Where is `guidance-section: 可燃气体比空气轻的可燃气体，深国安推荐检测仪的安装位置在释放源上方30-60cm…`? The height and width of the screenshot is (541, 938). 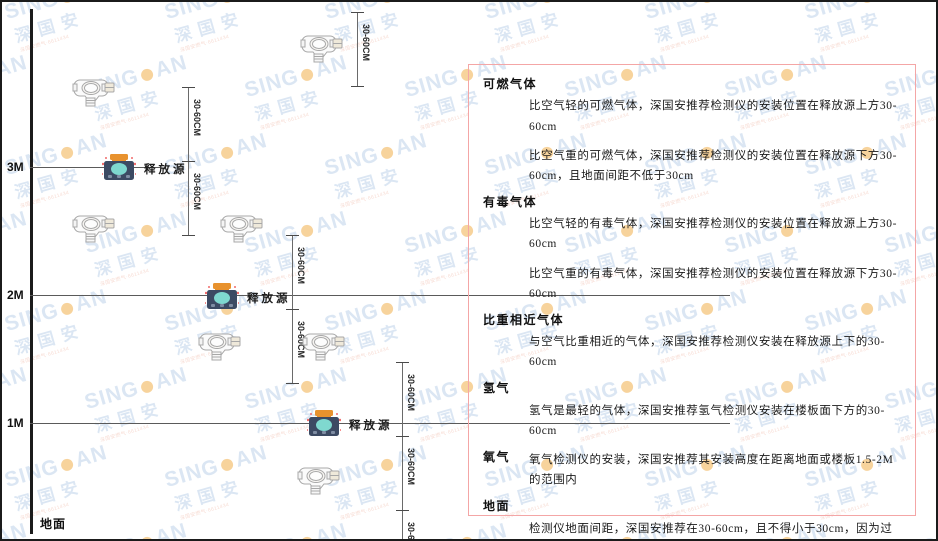
guidance-section: 可燃气体比空气轻的可燃气体，深国安推荐检测仪的安装位置在释放源上方30-60cm… is located at coordinates (692, 131).